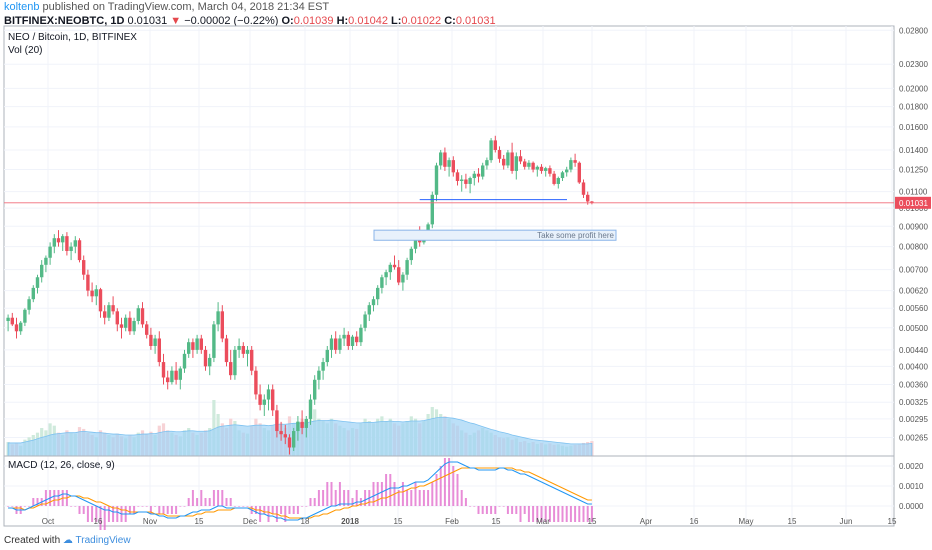 This screenshot has height=550, width=932. I want to click on macd-pane: MACD (12, 26, close, 9), so click(449, 492).